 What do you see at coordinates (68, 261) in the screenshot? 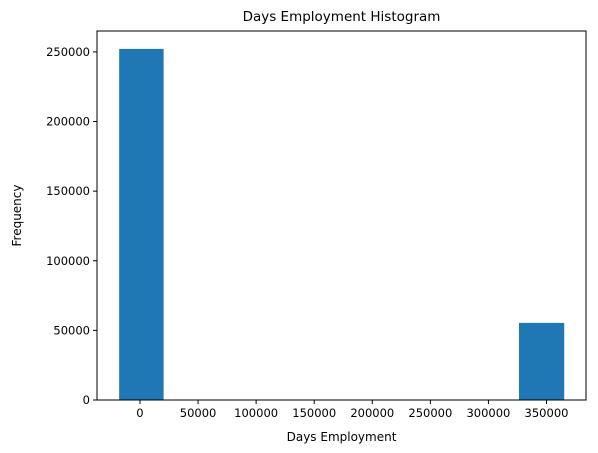
I see `y-tick-label: 100000` at bounding box center [68, 261].